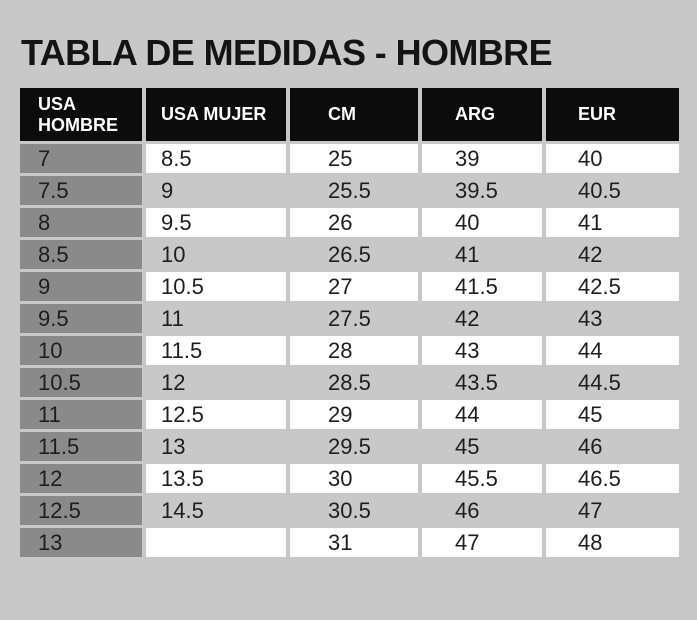 Image resolution: width=697 pixels, height=620 pixels. I want to click on table-cell-arg: 43.5, so click(482, 382).